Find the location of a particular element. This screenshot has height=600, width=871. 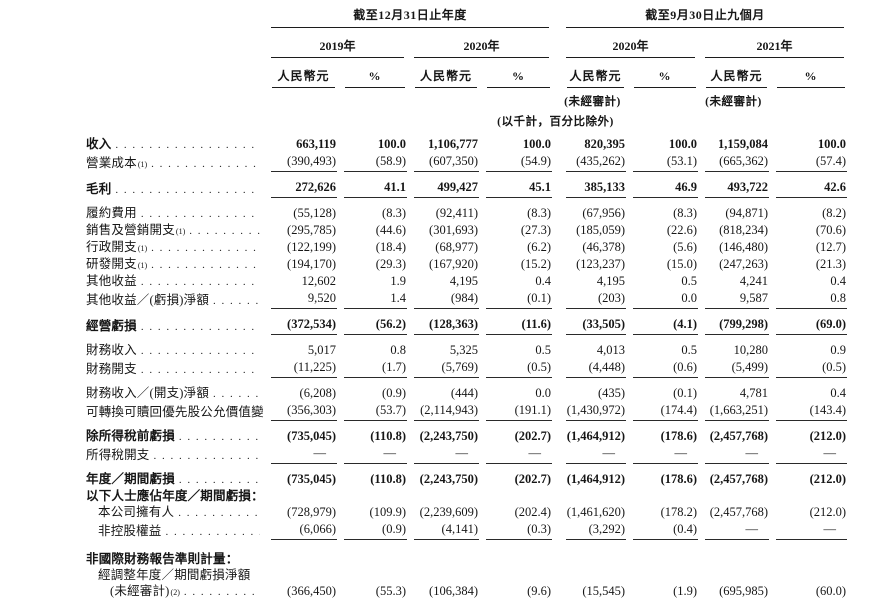

cell-value-wrap: 499,427 is located at coordinates (446, 188).